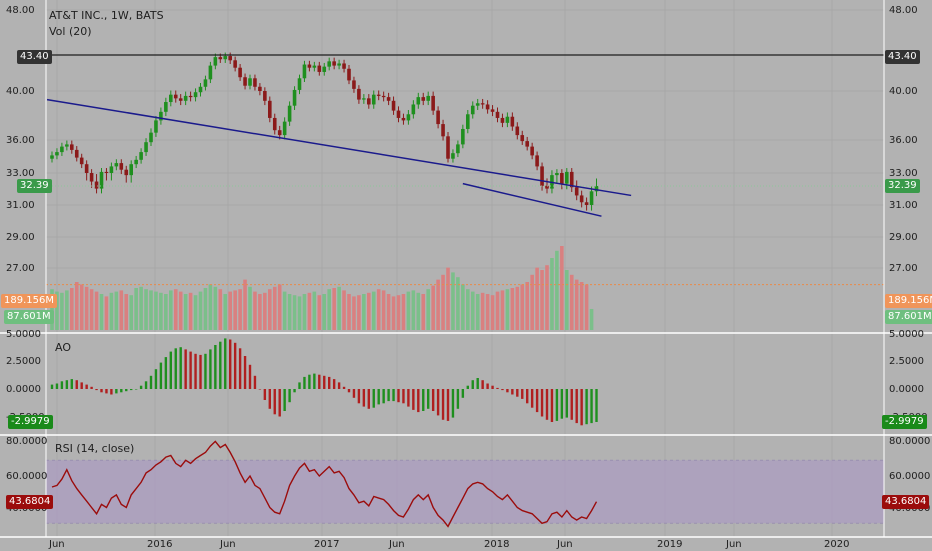 Image resolution: width=932 pixels, height=551 pixels. Describe the element at coordinates (29, 301) in the screenshot. I see `vol-avg-tag-left: 189.156M` at that location.